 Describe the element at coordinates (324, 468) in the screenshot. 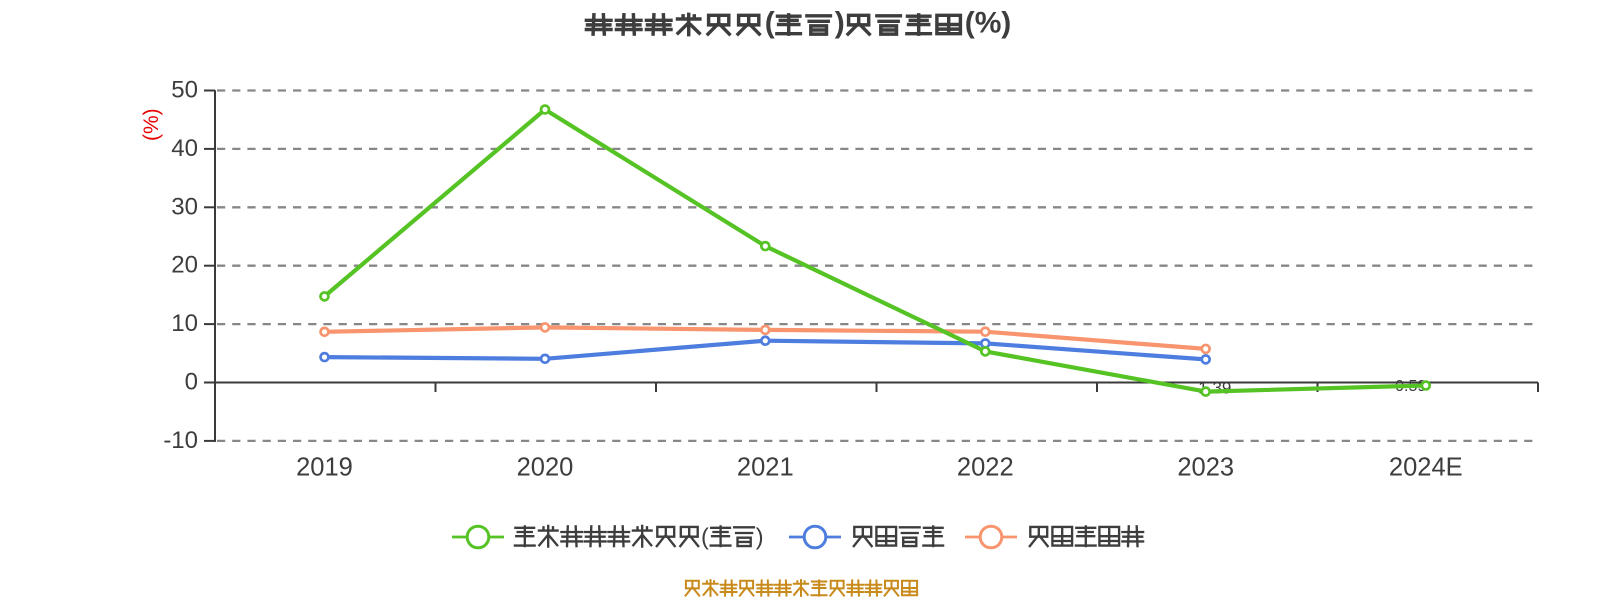

I see `svg-text: 2019` at that location.